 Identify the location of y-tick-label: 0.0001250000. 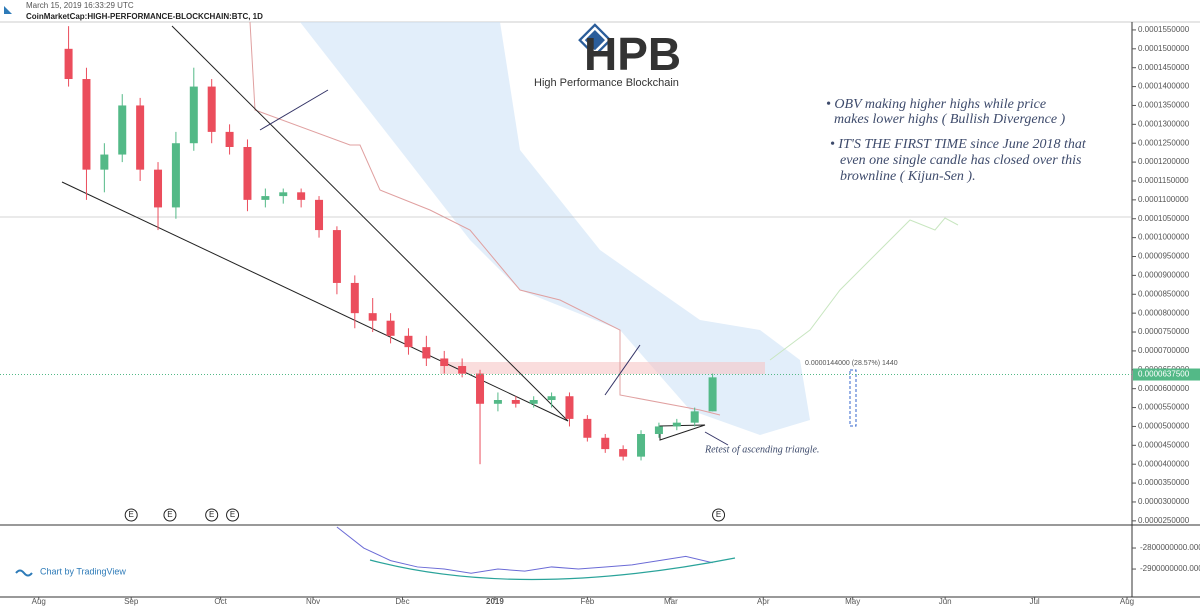
(1164, 142).